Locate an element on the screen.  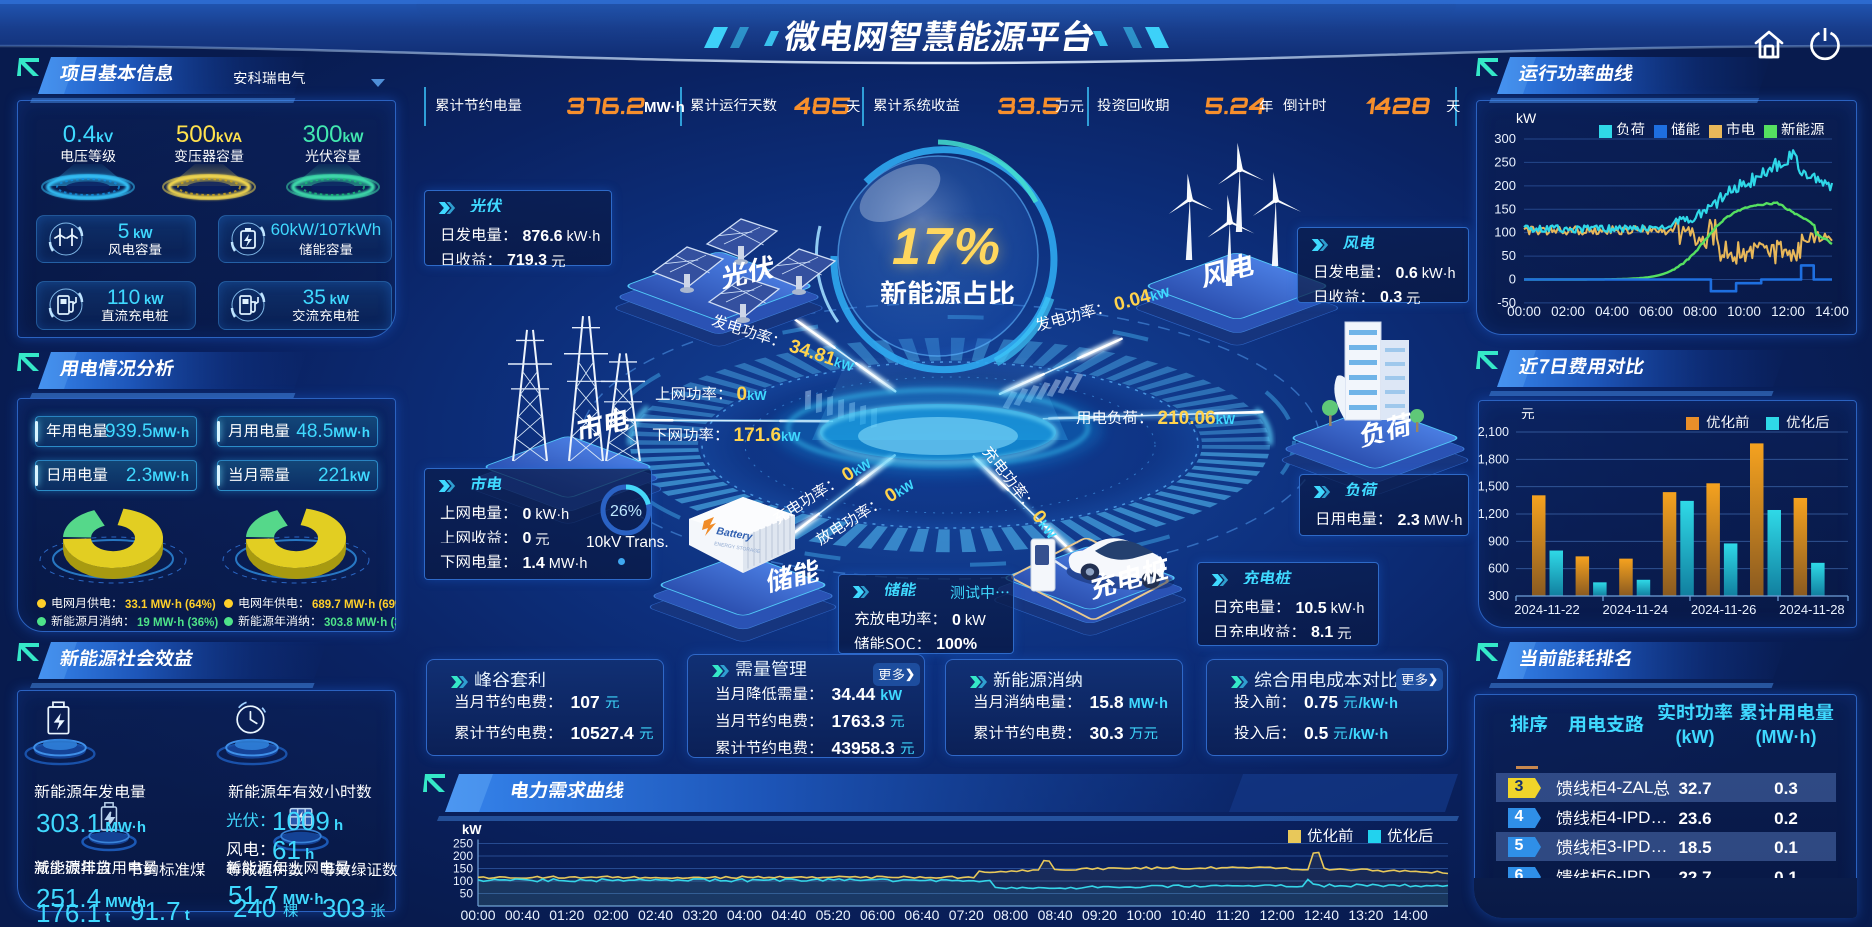
svg-text: 1,800 is located at coordinates (1493, 459).